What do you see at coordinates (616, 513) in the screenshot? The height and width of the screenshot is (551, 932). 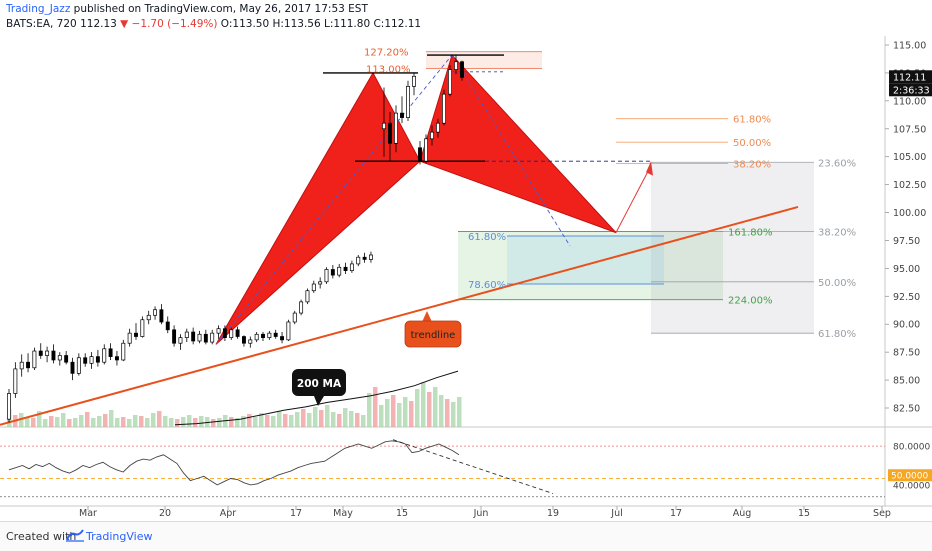 I see `time-tick-label: Jul` at bounding box center [616, 513].